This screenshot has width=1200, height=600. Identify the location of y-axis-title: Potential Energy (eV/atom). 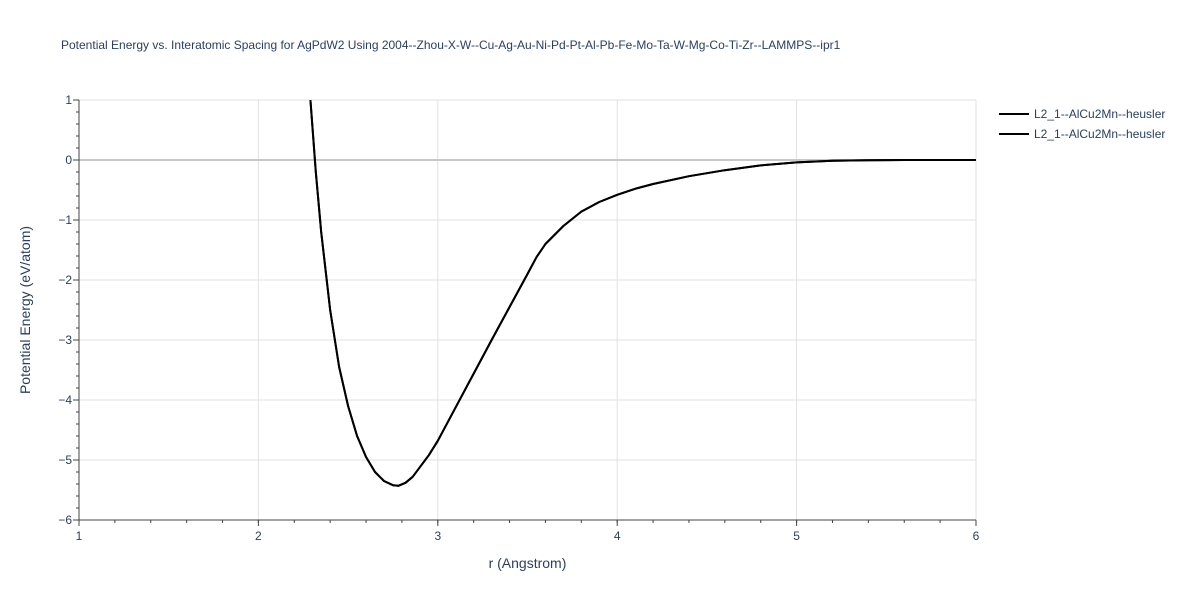
(25, 310).